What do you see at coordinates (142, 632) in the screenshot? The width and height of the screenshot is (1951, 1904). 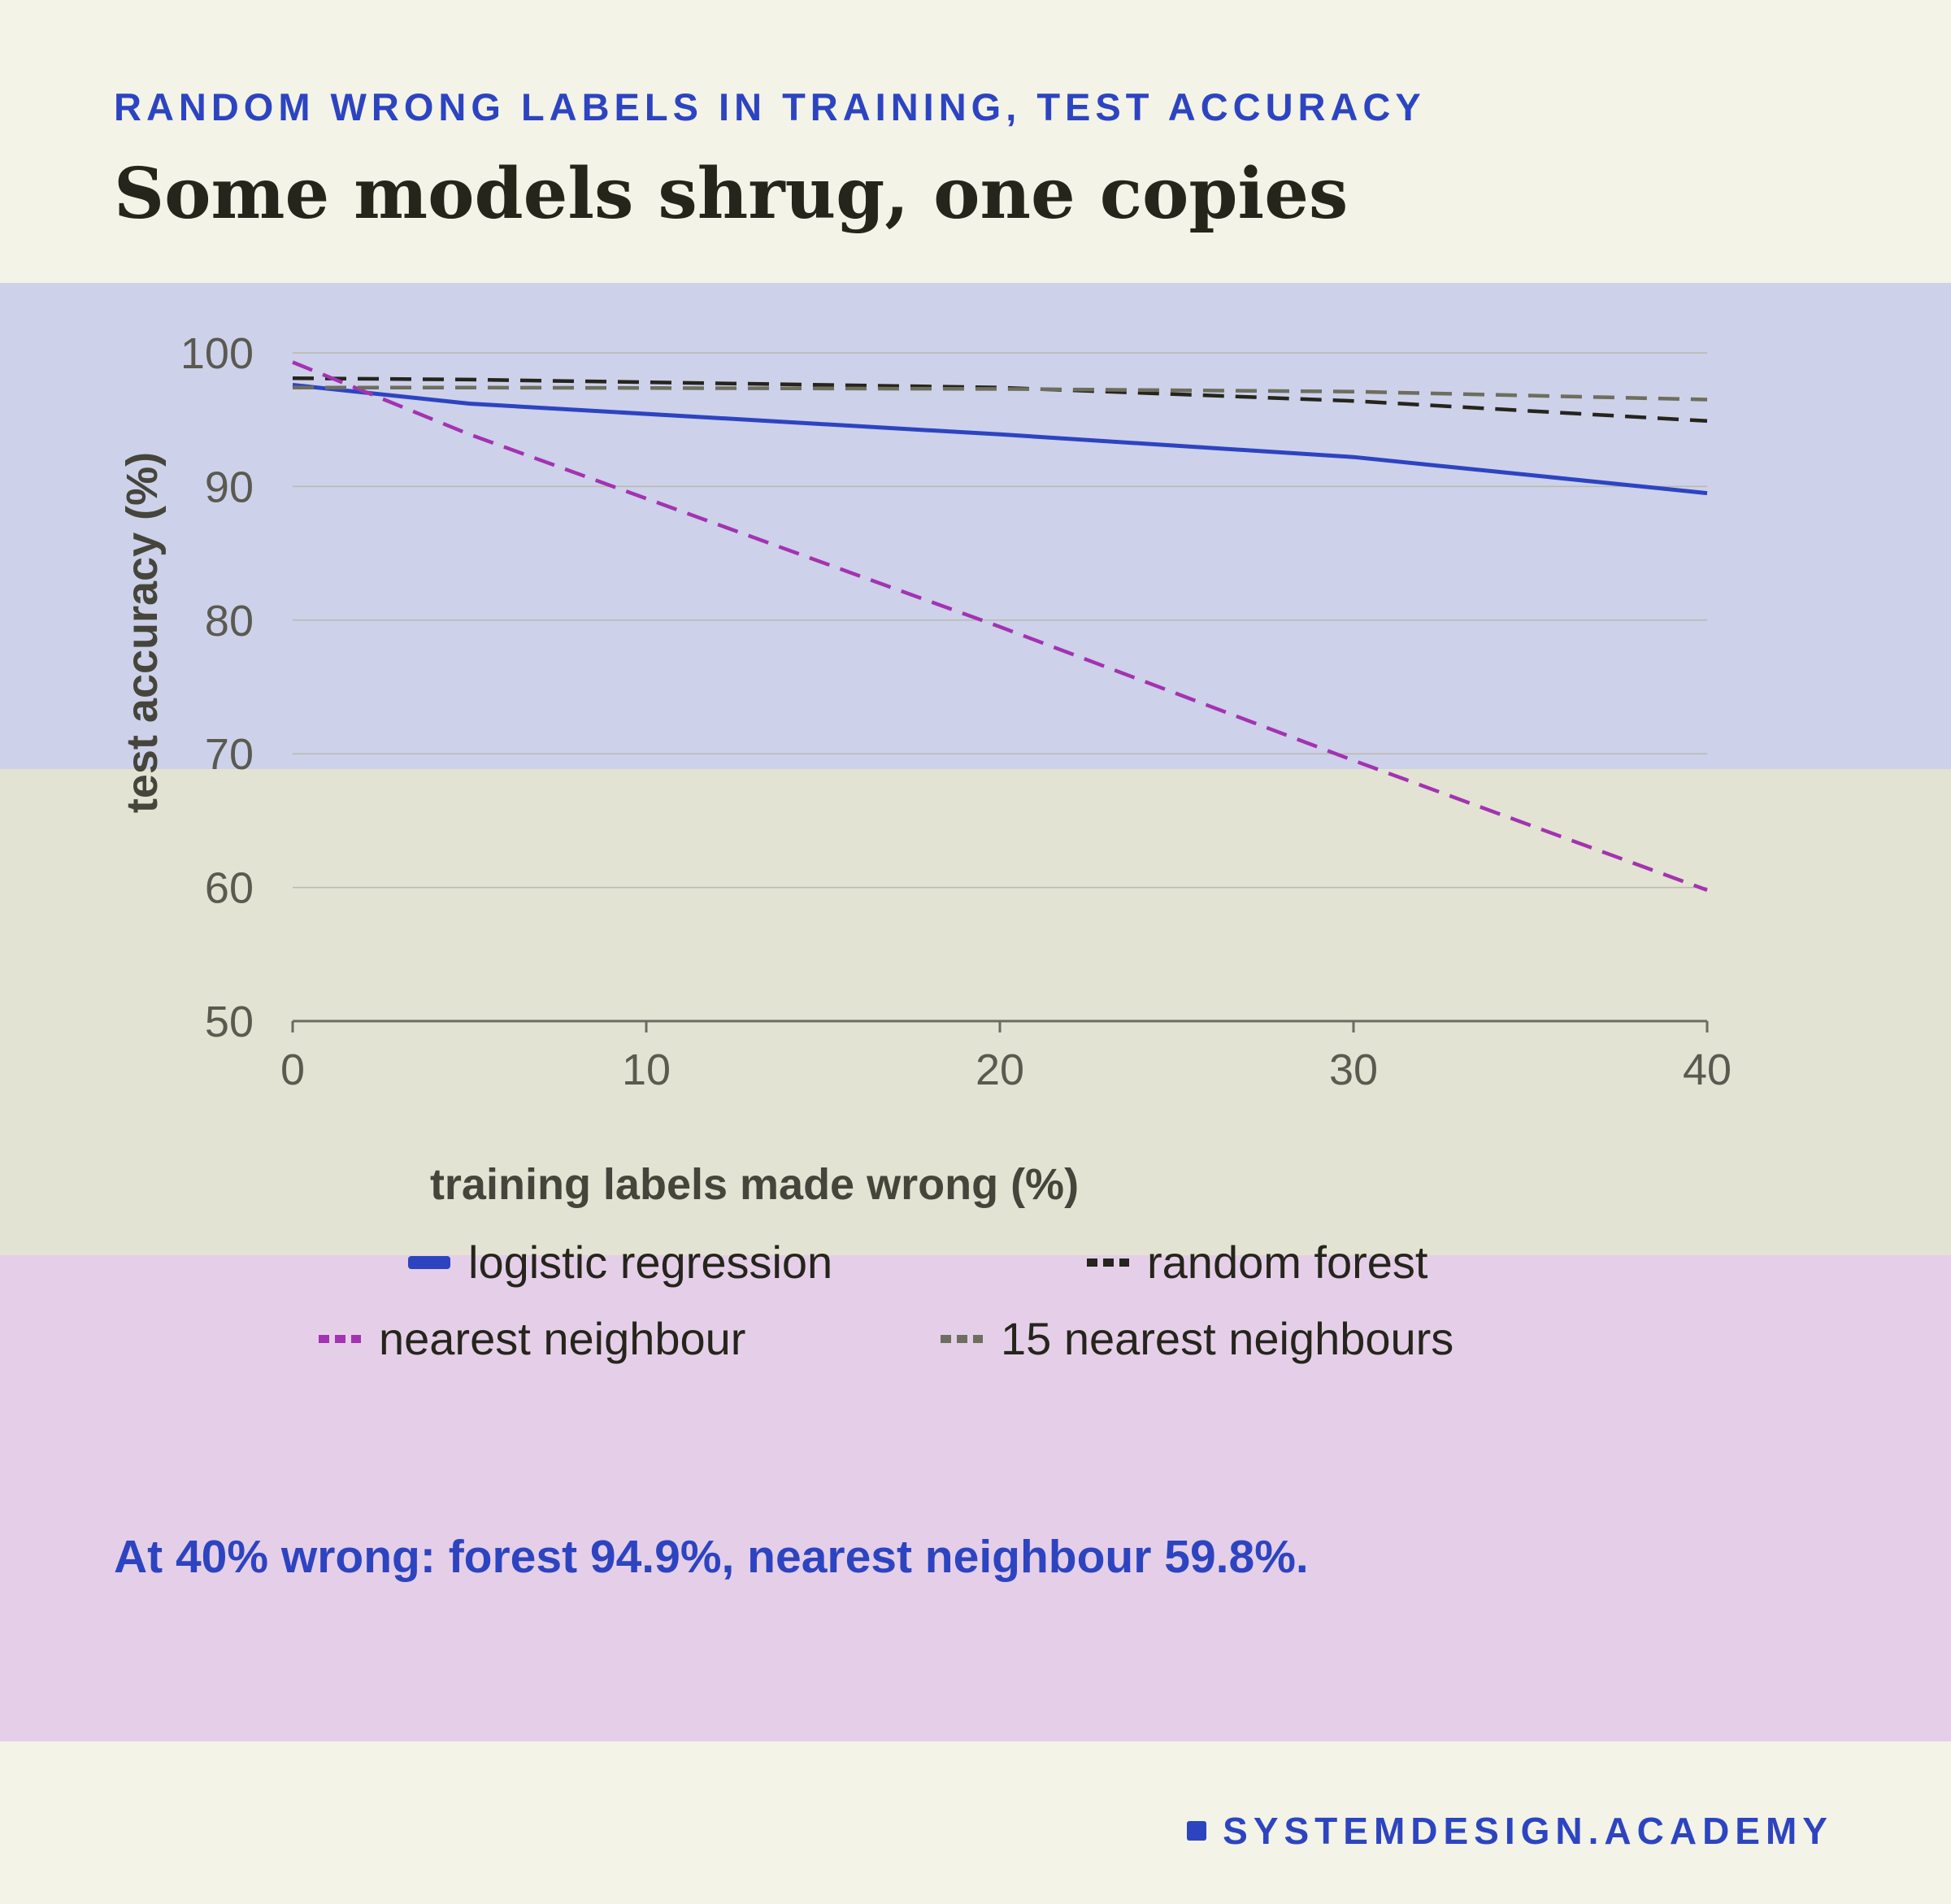 I see `y-axis-title: test accuracy (%)` at bounding box center [142, 632].